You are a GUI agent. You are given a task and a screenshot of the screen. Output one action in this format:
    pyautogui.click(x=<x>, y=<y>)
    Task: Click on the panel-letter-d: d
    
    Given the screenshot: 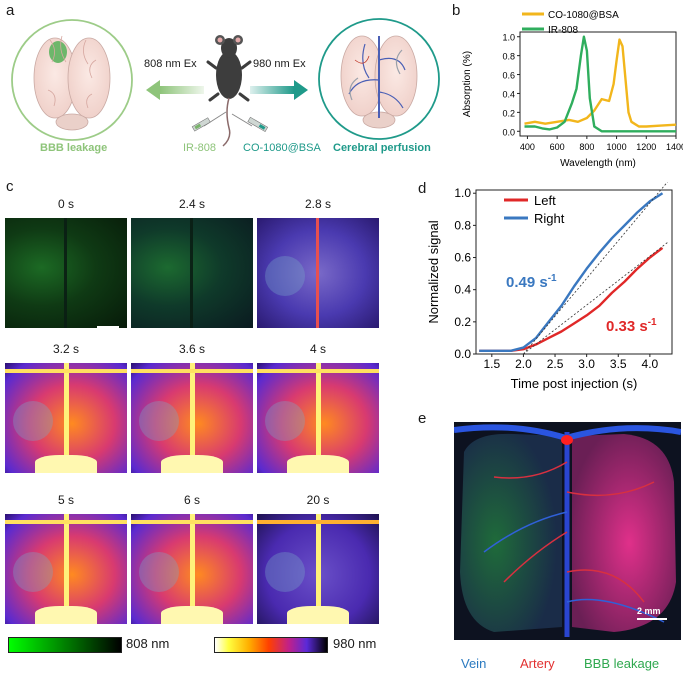 What is the action you would take?
    pyautogui.click(x=422, y=188)
    